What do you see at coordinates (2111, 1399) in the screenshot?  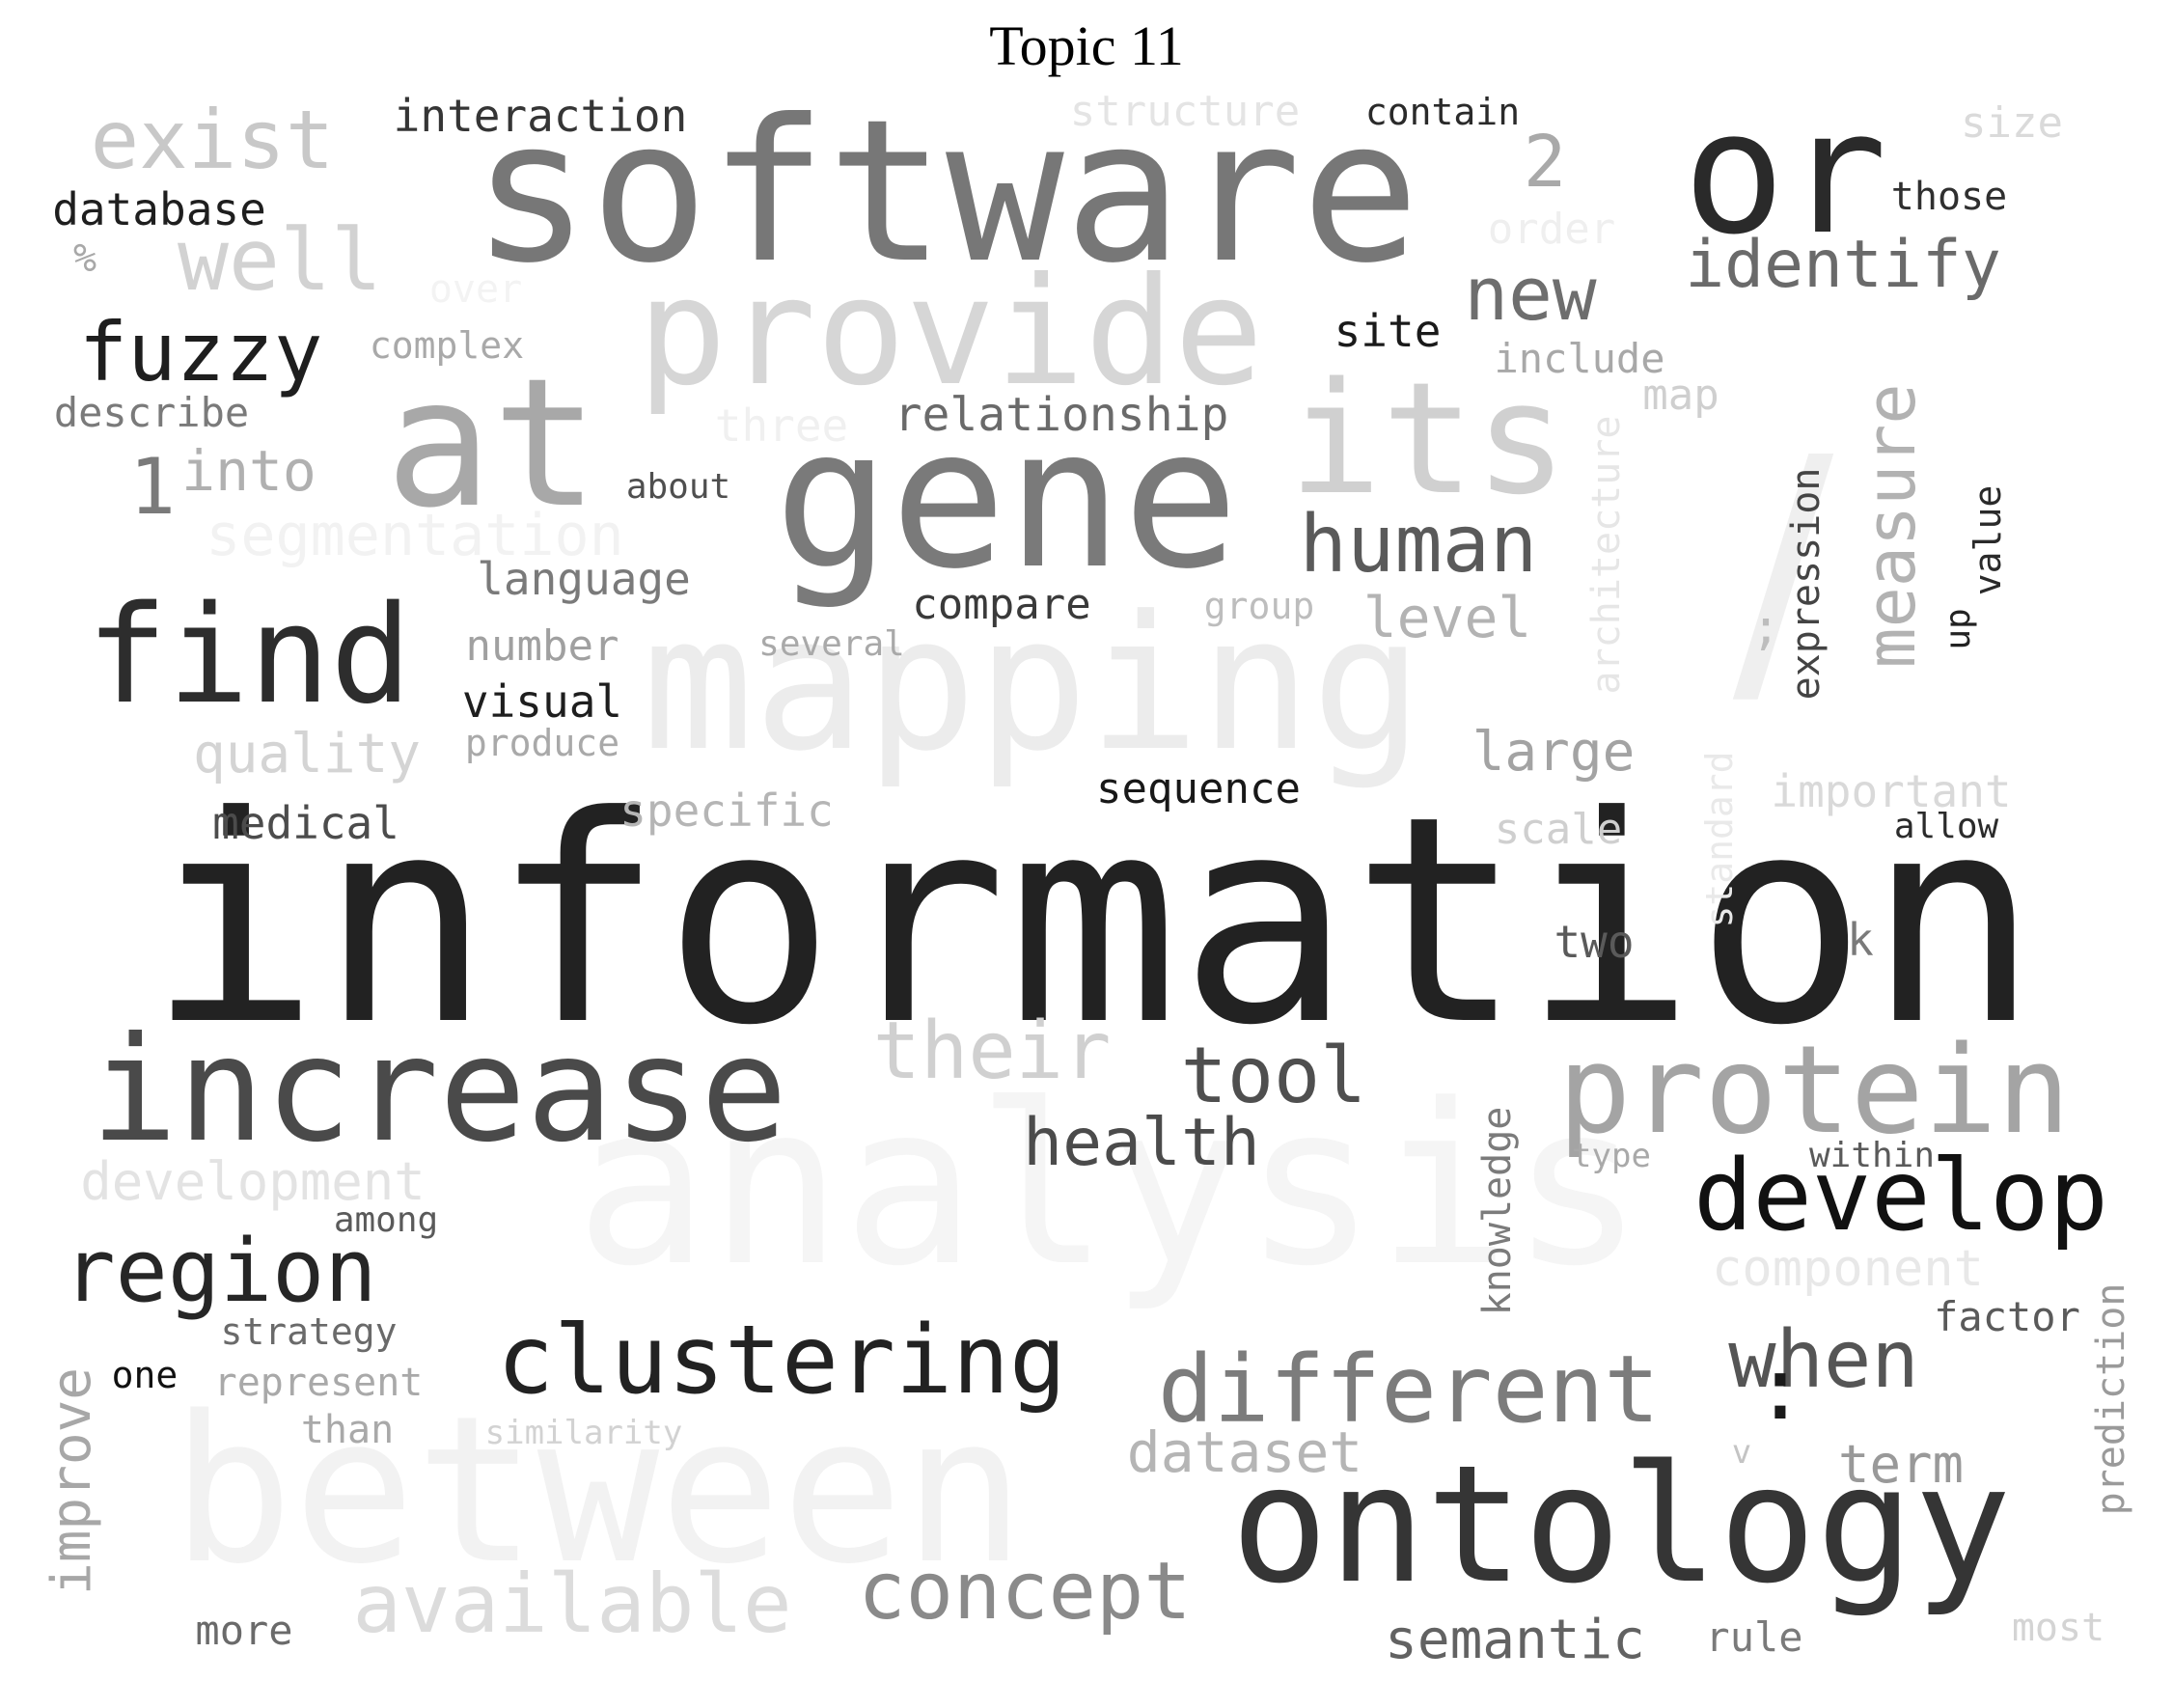 I see `word-prediction: prediction` at bounding box center [2111, 1399].